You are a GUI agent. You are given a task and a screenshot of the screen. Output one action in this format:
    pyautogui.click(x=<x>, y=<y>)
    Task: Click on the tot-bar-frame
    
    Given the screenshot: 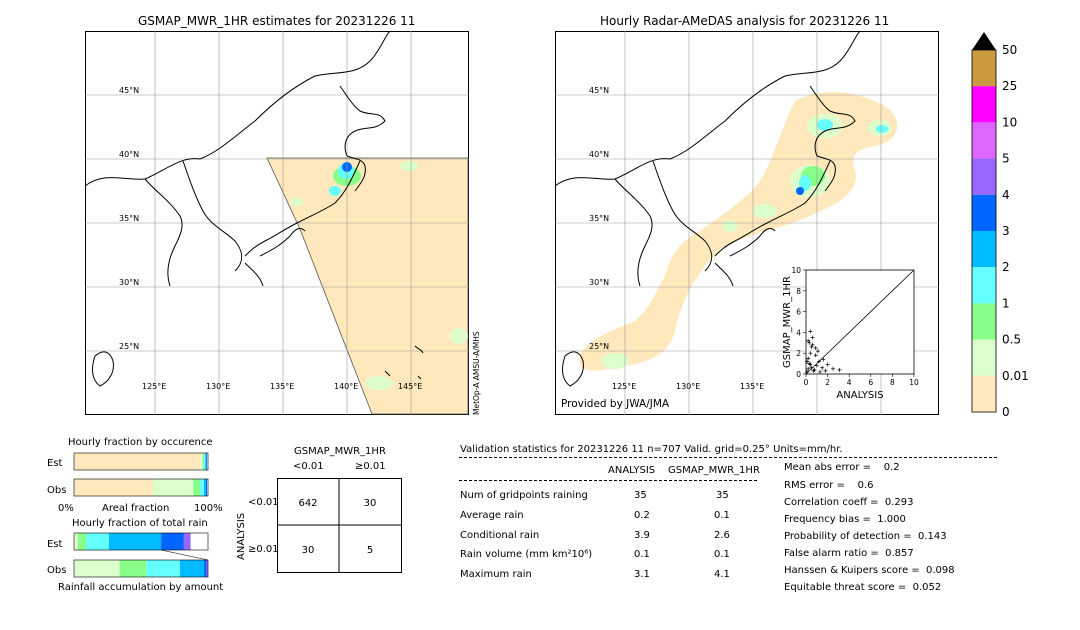 What is the action you would take?
    pyautogui.click(x=141, y=568)
    